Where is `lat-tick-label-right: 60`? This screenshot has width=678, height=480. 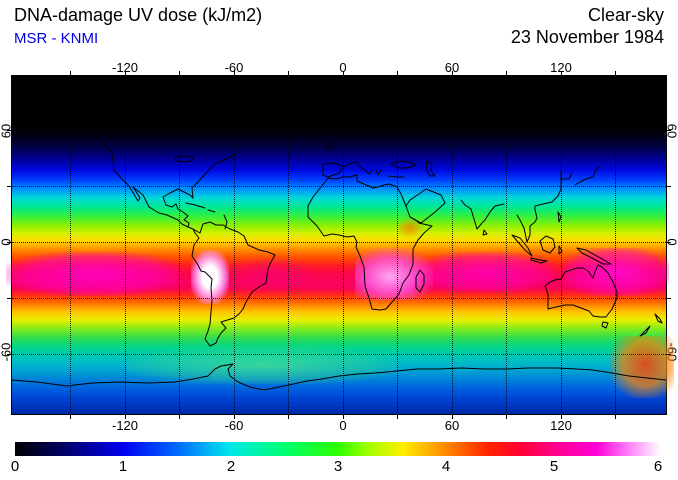
lat-tick-label-right: 60 is located at coordinates (671, 131).